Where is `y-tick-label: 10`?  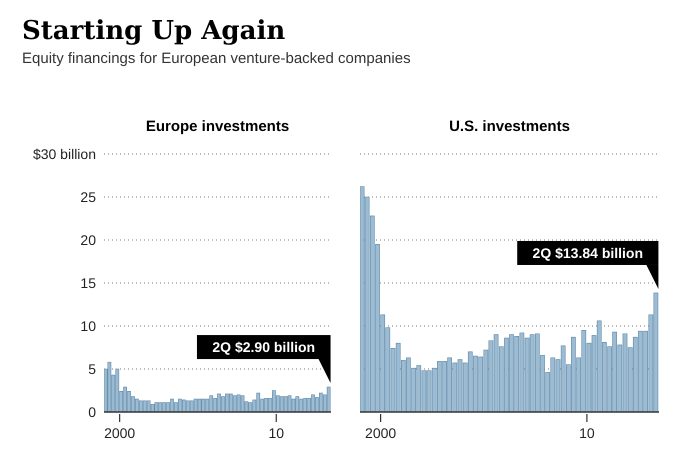 y-tick-label: 10 is located at coordinates (88, 326).